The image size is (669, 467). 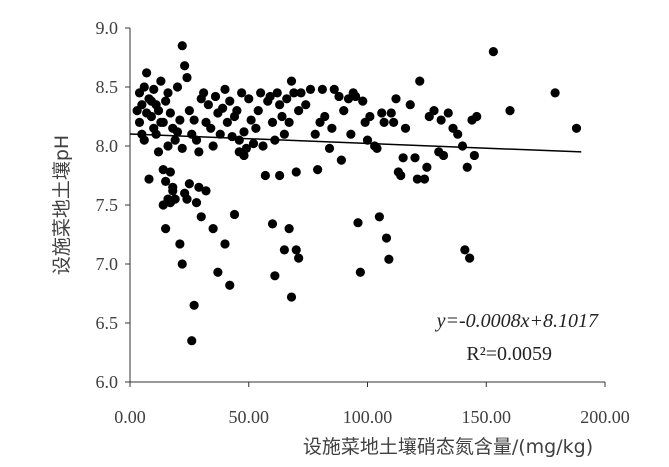 What do you see at coordinates (107, 264) in the screenshot?
I see `y-tick-label: 7.0` at bounding box center [107, 264].